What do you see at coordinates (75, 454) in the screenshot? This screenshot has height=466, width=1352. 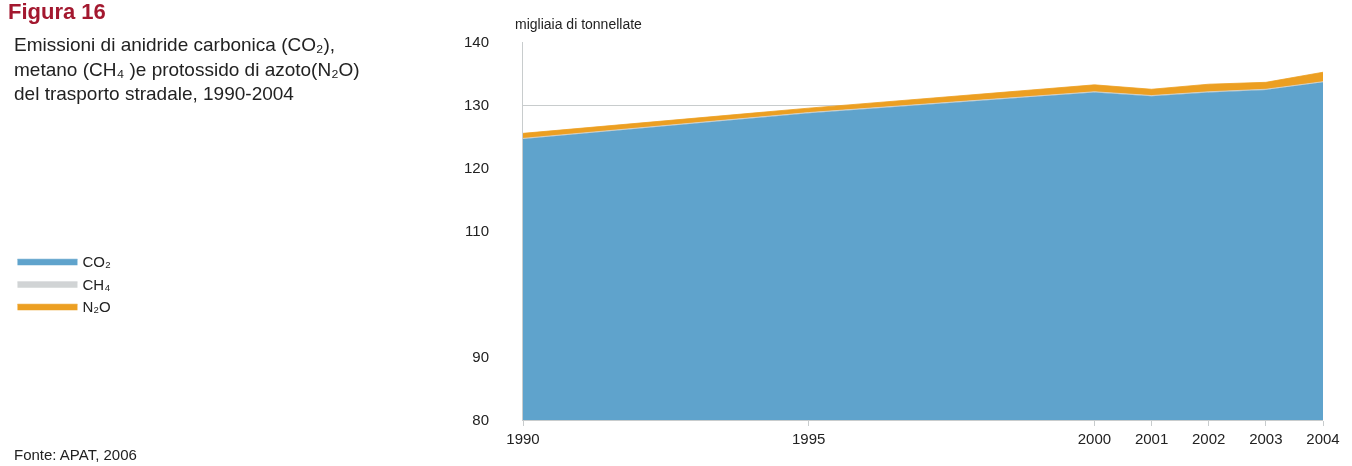 I see `source-note: Fonte: APAT, 2006` at bounding box center [75, 454].